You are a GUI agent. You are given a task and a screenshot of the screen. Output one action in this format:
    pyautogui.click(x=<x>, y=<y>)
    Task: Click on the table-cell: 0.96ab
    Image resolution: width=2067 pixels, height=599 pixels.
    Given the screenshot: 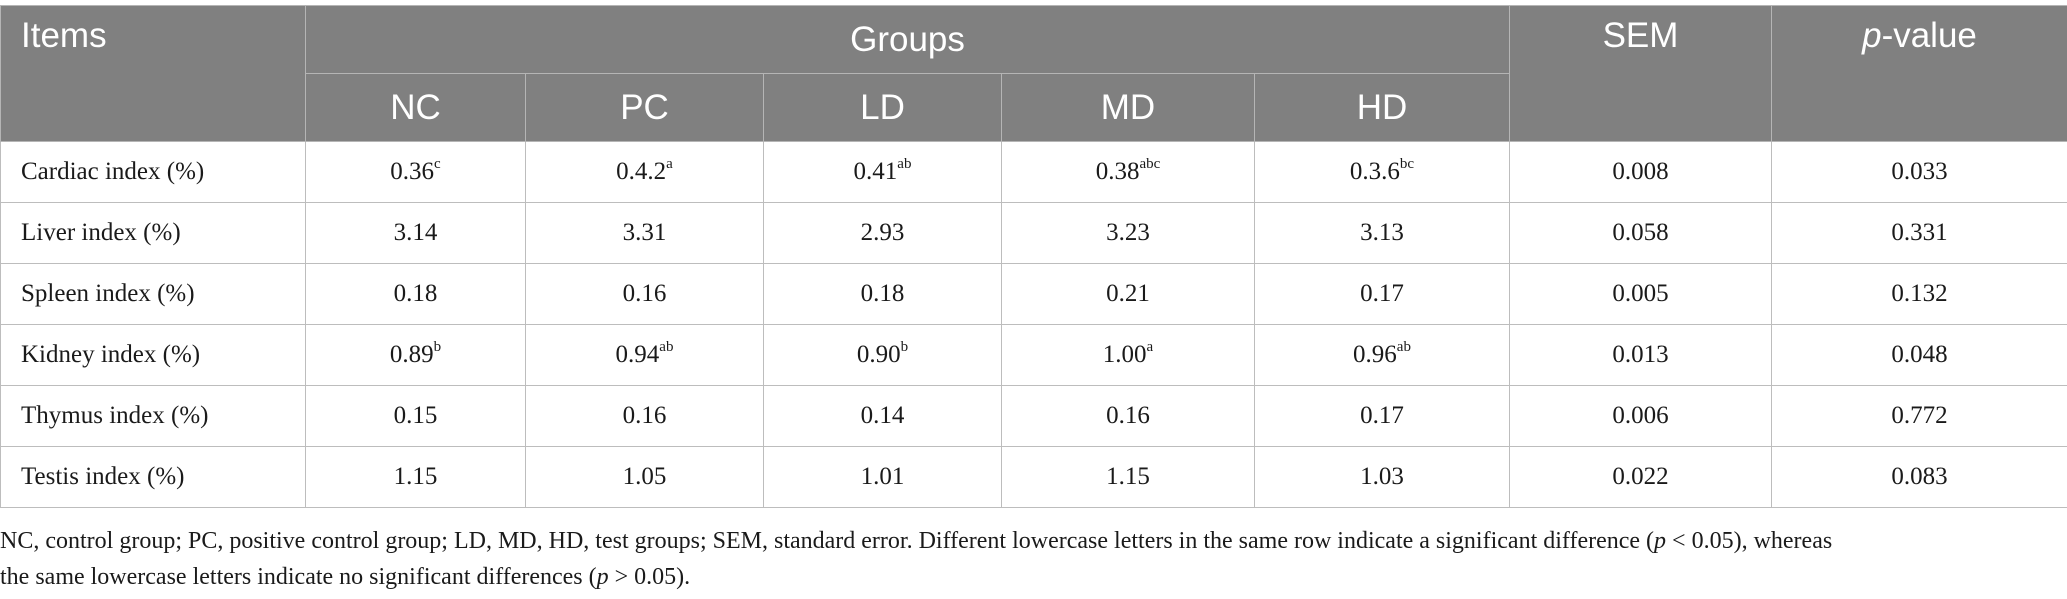 What is the action you would take?
    pyautogui.click(x=1382, y=355)
    